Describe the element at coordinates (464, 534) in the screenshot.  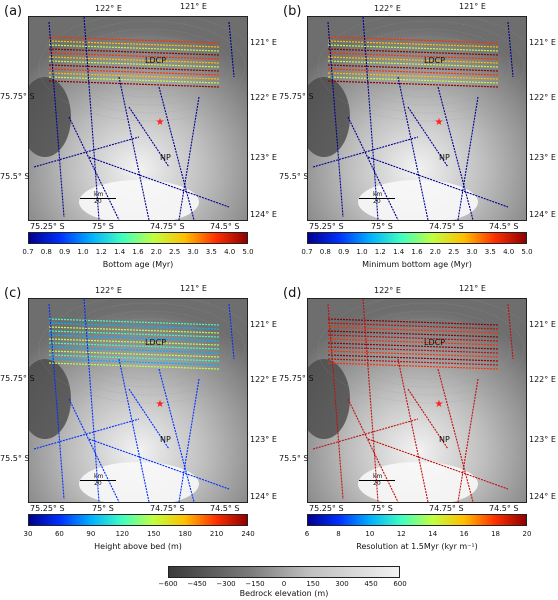
I see `colorbar-tick: 16` at that location.